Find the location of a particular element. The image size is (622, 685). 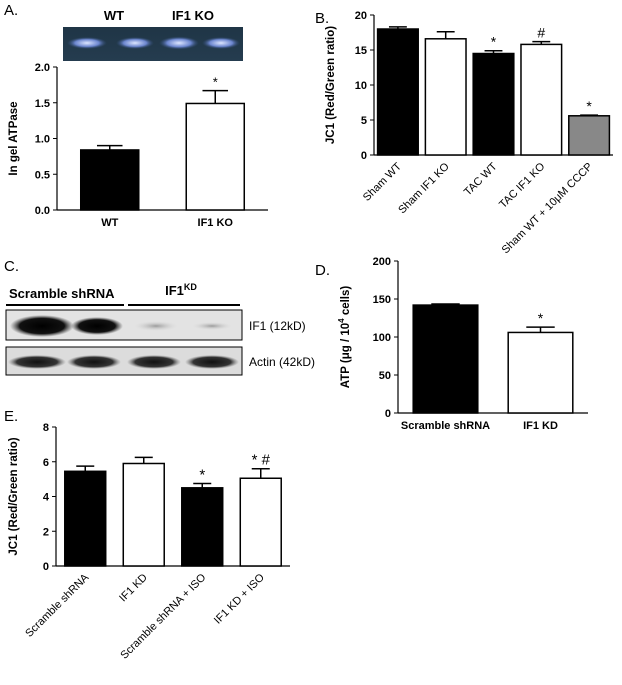

panel-b-label: B. is located at coordinates (322, 18).